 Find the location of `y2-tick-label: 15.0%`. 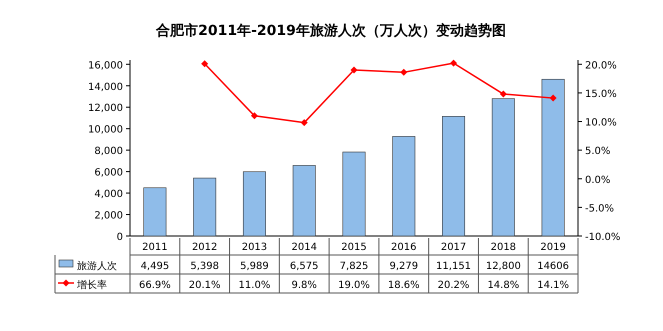

y2-tick-label: 15.0% is located at coordinates (601, 94).